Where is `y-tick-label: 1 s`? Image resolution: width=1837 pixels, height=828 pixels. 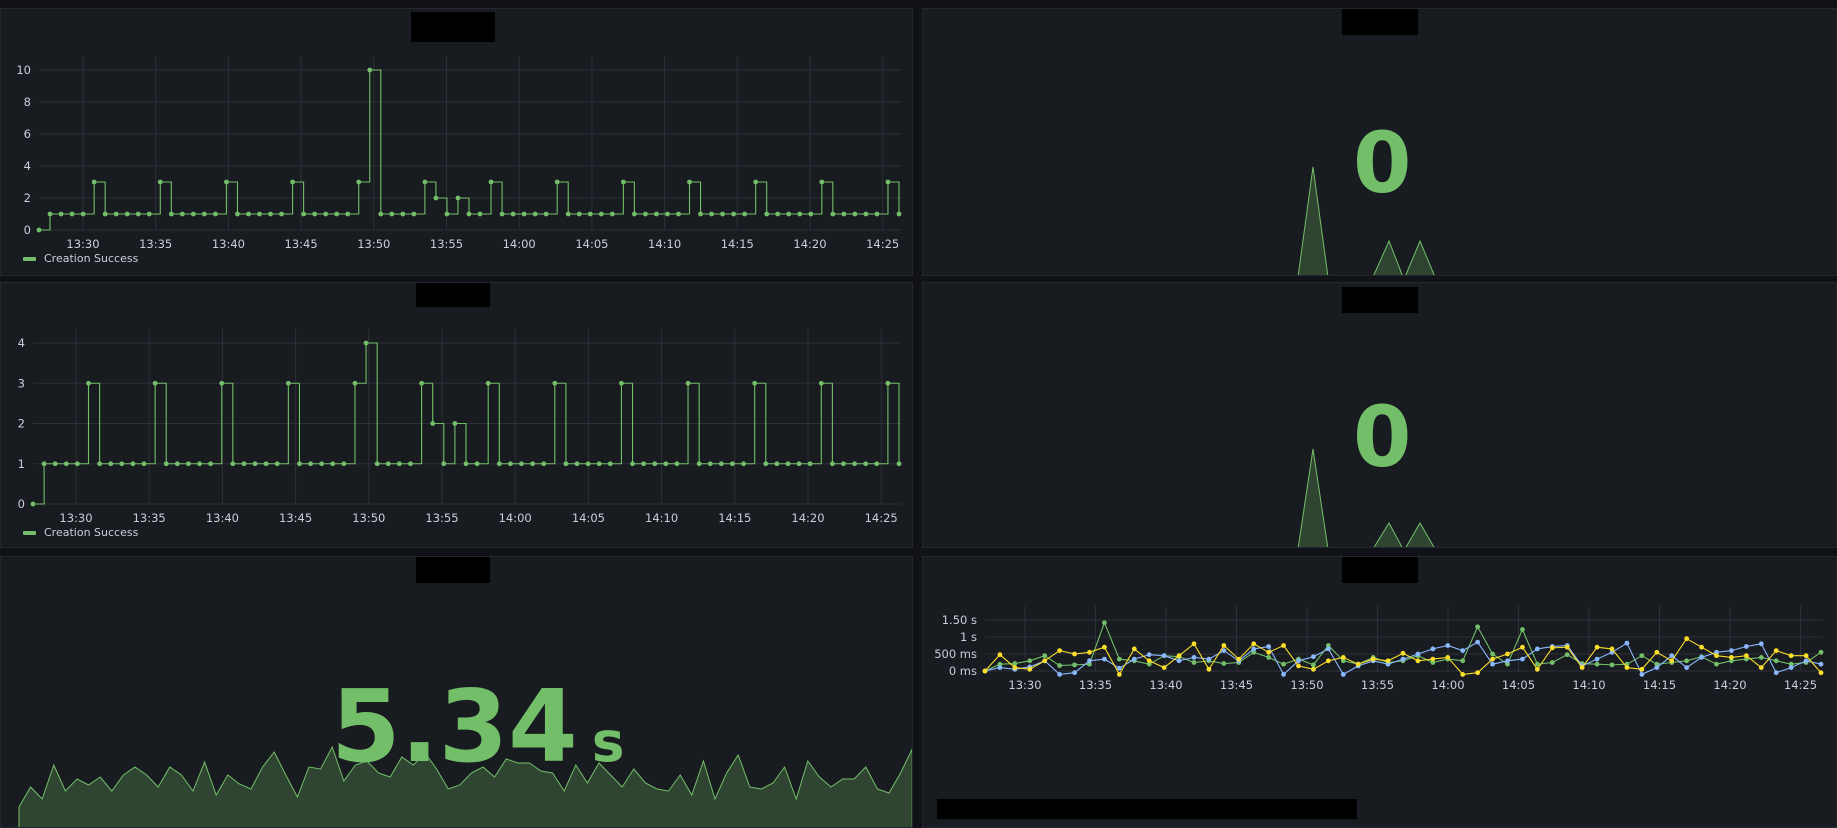 y-tick-label: 1 s is located at coordinates (968, 637).